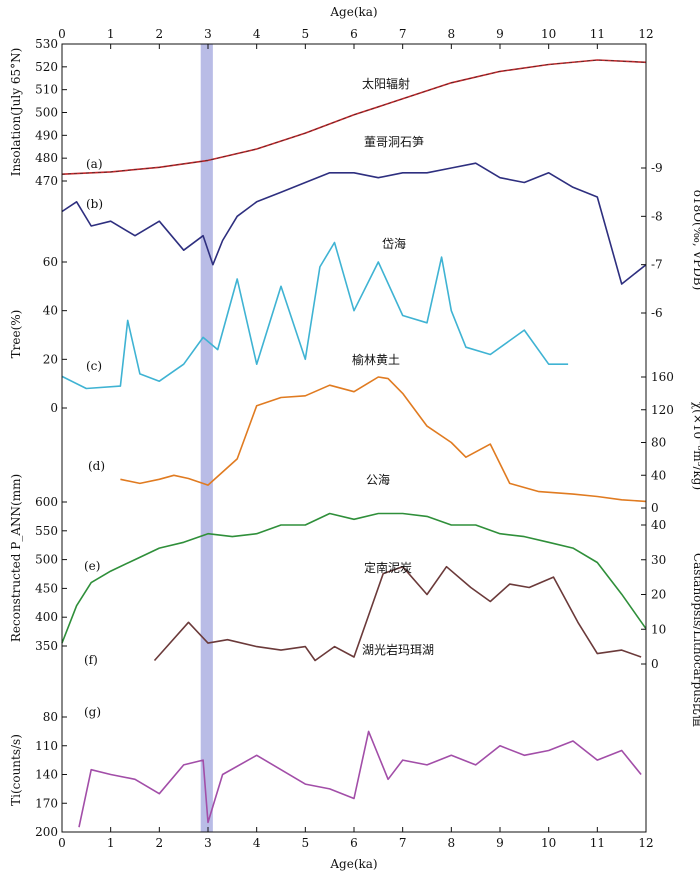 This screenshot has height=876, width=700. I want to click on y-tick-label-tree-2: 40, so click(50, 311).